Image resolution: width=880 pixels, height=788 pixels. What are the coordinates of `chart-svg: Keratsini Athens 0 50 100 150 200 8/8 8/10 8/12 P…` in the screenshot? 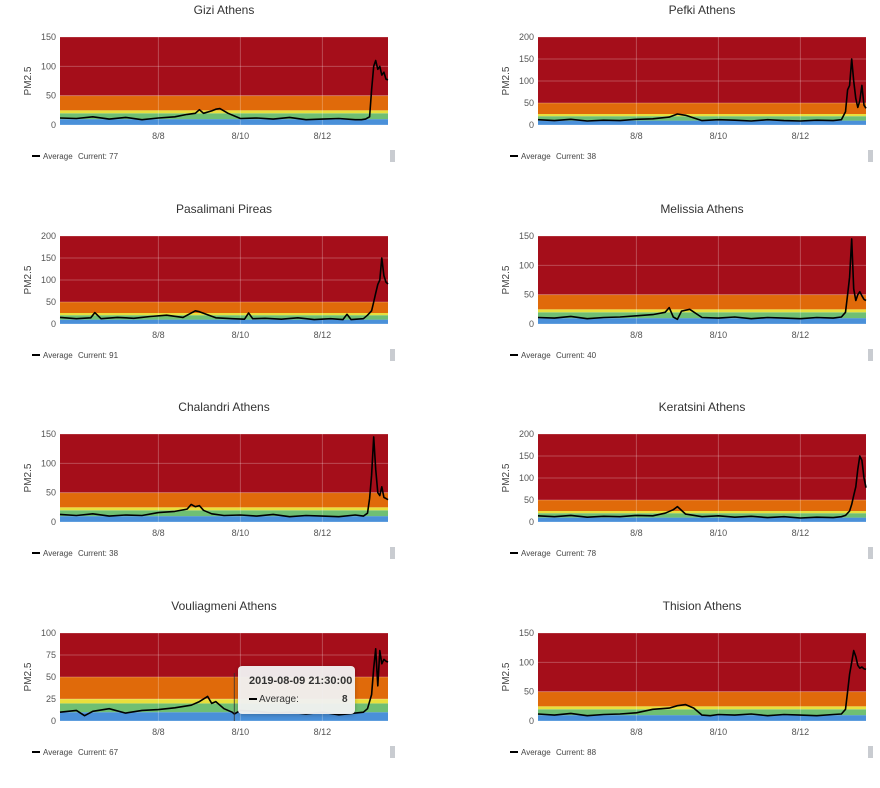 It's located at (687, 479).